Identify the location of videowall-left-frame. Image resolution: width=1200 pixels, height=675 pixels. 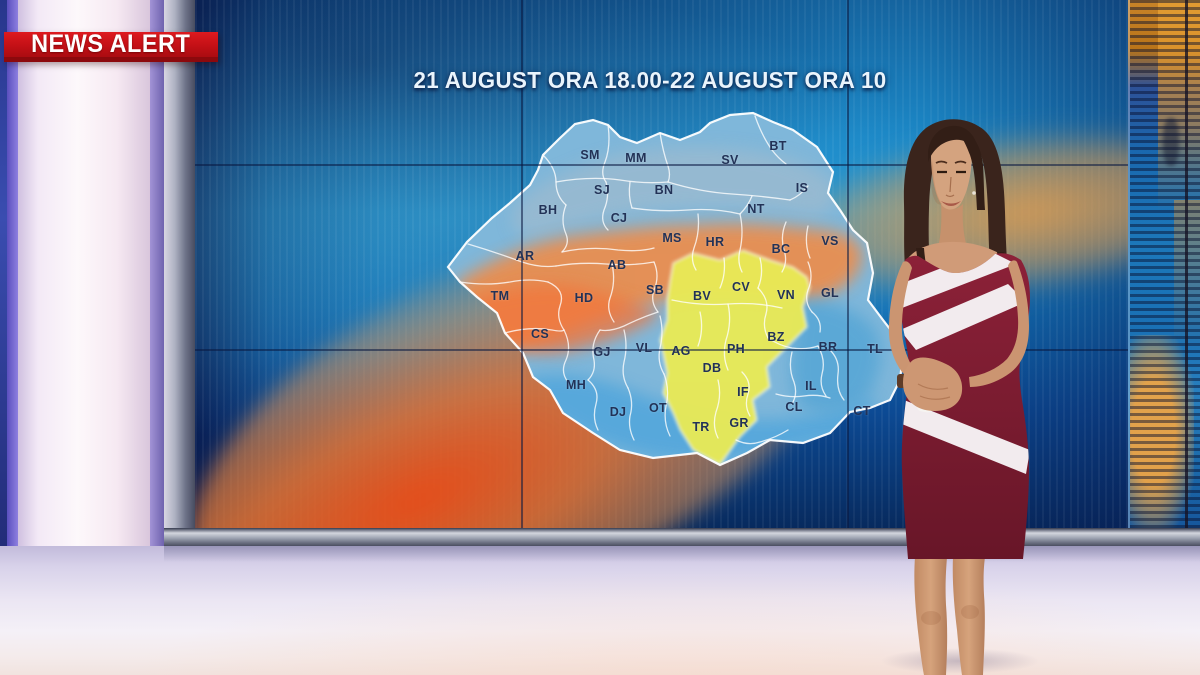
(179, 273).